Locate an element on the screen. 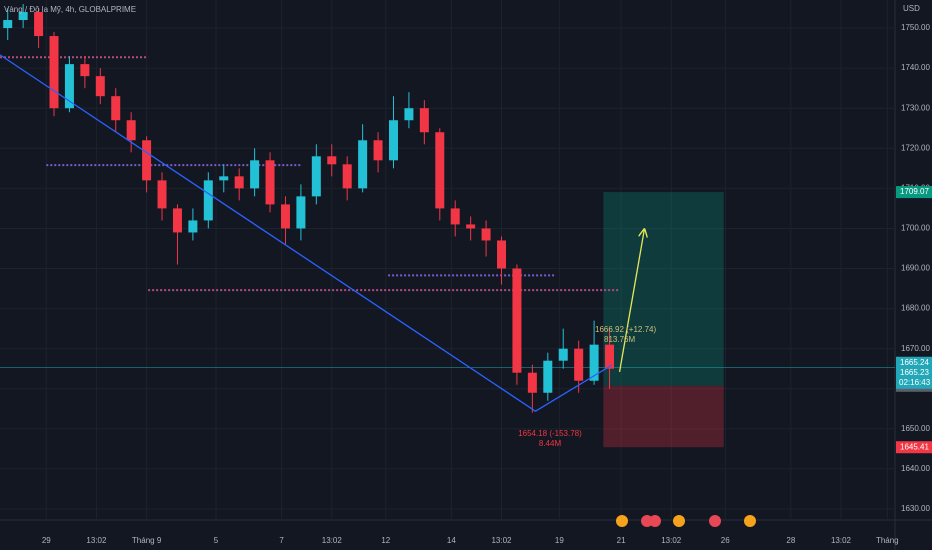 Image resolution: width=932 pixels, height=550 pixels. x-tick-label: 7 is located at coordinates (281, 540).